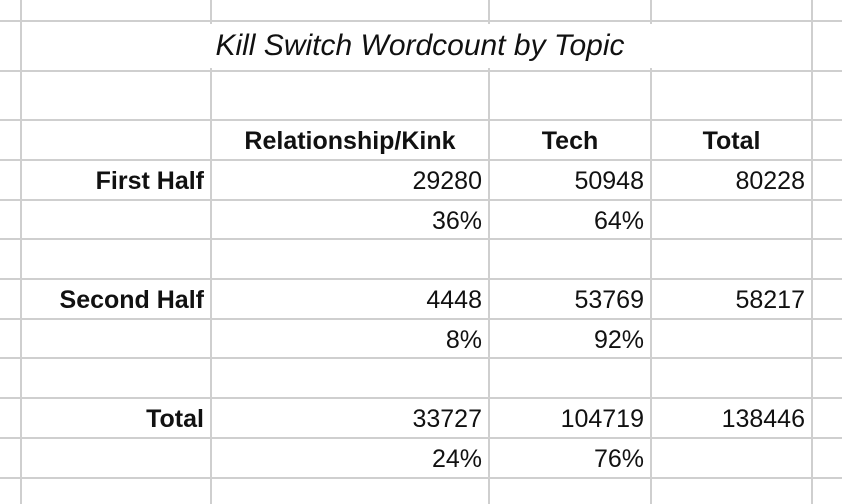  Describe the element at coordinates (447, 180) in the screenshot. I see `cell-first-half-relationship: 29280` at that location.